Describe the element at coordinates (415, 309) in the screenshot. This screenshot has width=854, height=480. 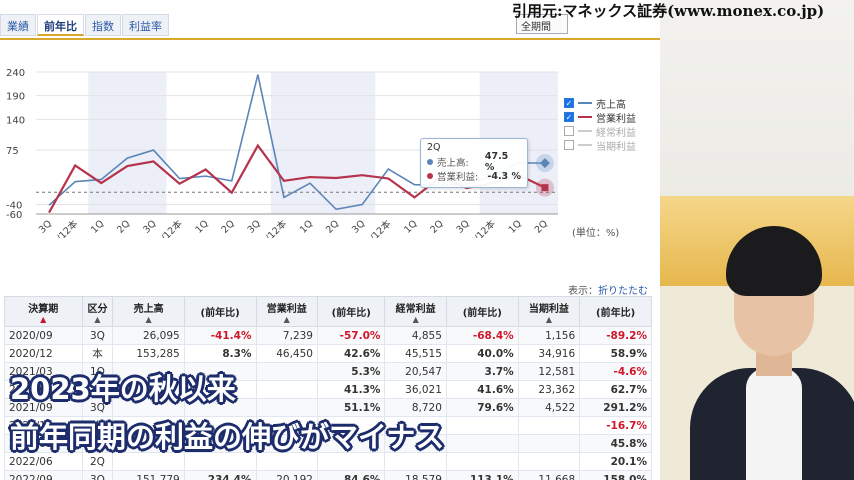
I see `table-header-label: 経常利益` at that location.